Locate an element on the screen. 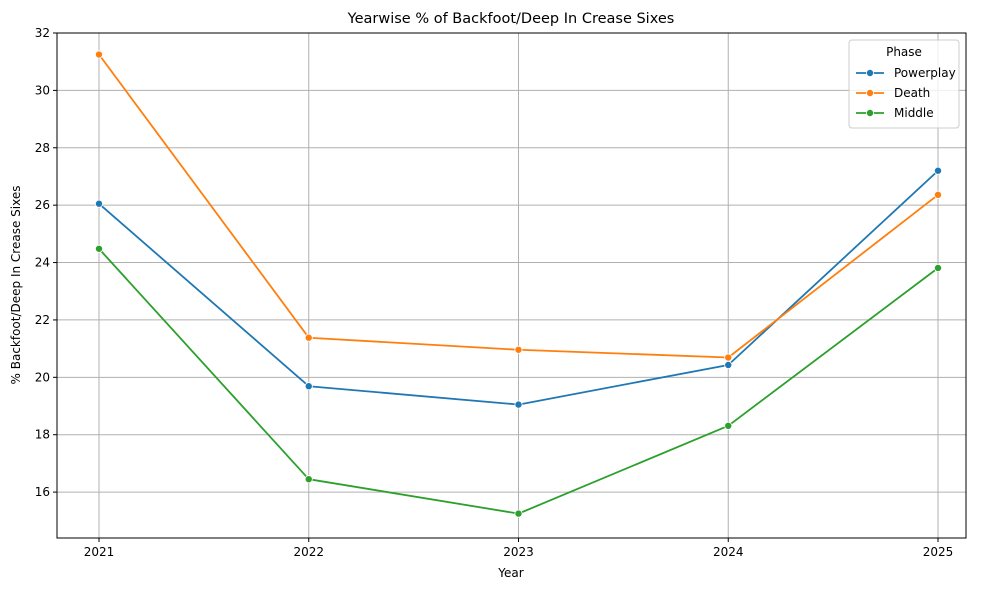 The height and width of the screenshot is (590, 989). legend-box is located at coordinates (904, 84).